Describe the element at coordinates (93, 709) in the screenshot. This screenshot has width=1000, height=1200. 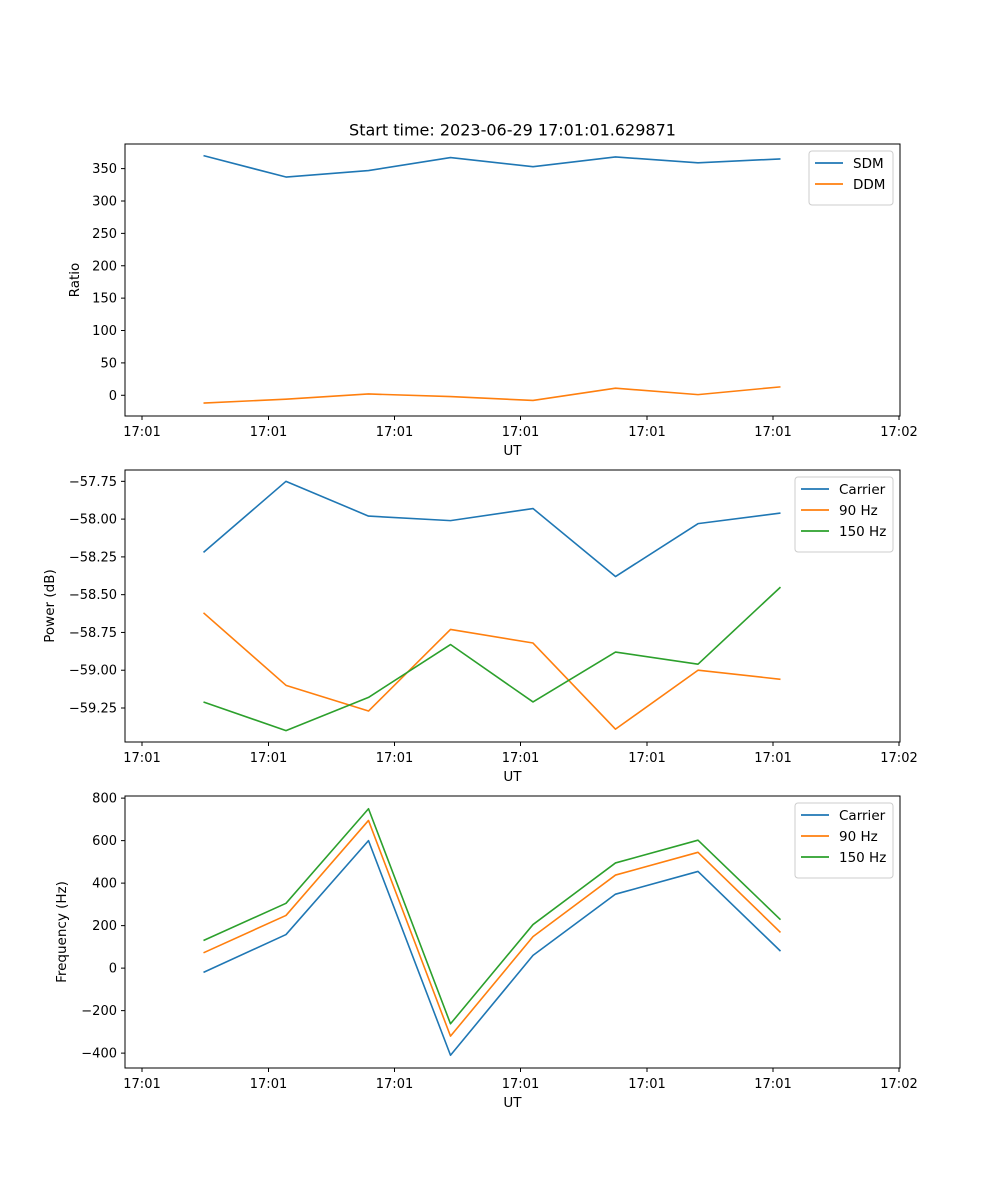
I see `y-tick-label: −59.25` at that location.